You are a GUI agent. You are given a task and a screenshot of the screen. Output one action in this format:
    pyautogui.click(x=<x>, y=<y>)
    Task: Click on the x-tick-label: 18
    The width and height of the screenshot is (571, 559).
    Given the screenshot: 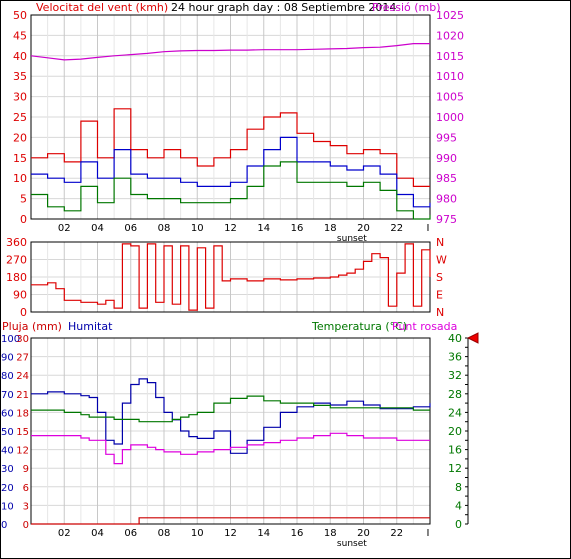 What is the action you would take?
    pyautogui.click(x=330, y=228)
    